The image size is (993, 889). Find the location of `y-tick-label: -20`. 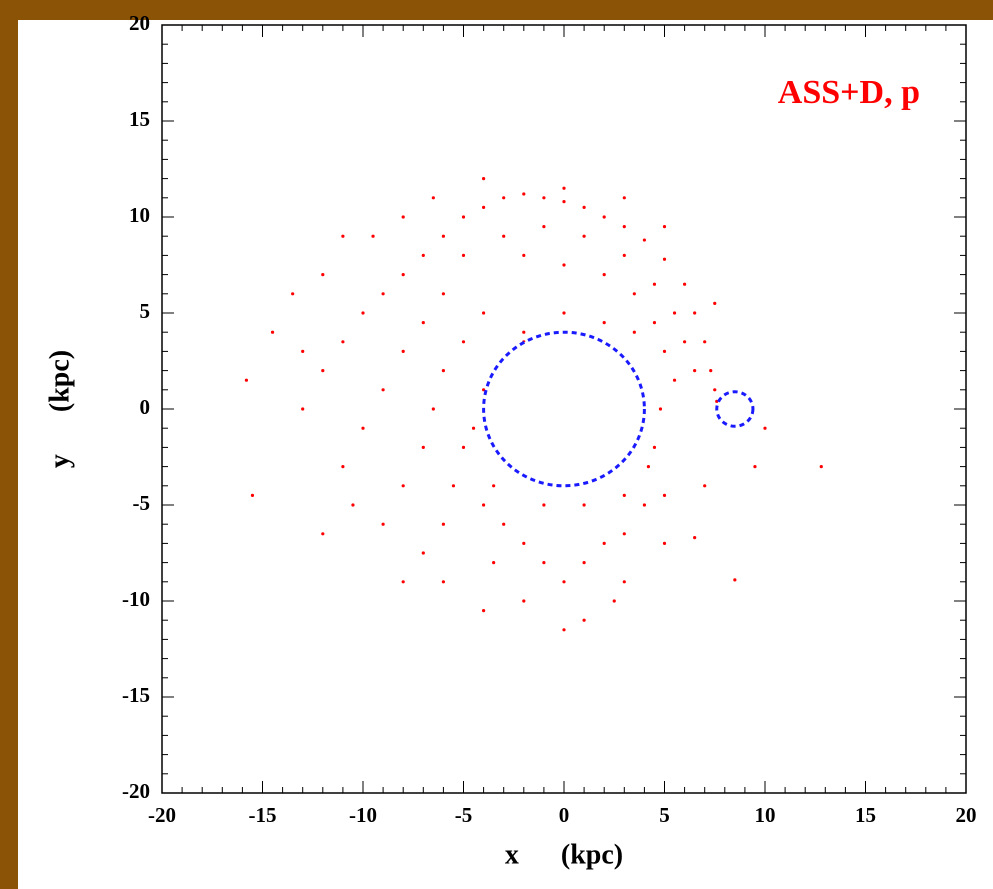

y-tick-label: -20 is located at coordinates (136, 791).